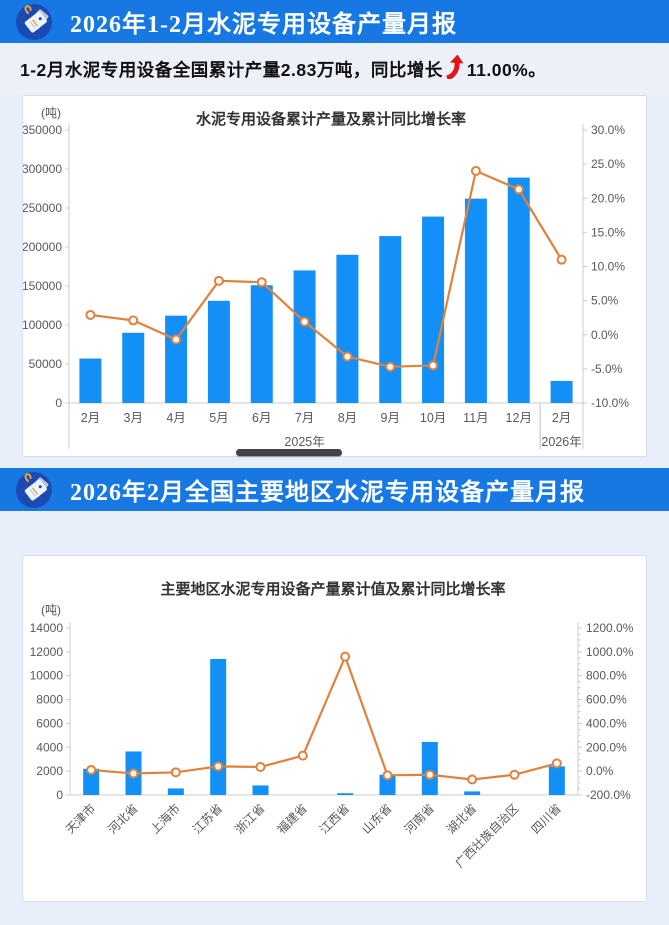 The width and height of the screenshot is (669, 925). What do you see at coordinates (332, 589) in the screenshot?
I see `chart-title: 主要地区水泥专用设备产量累计值及累计同比增长率` at bounding box center [332, 589].